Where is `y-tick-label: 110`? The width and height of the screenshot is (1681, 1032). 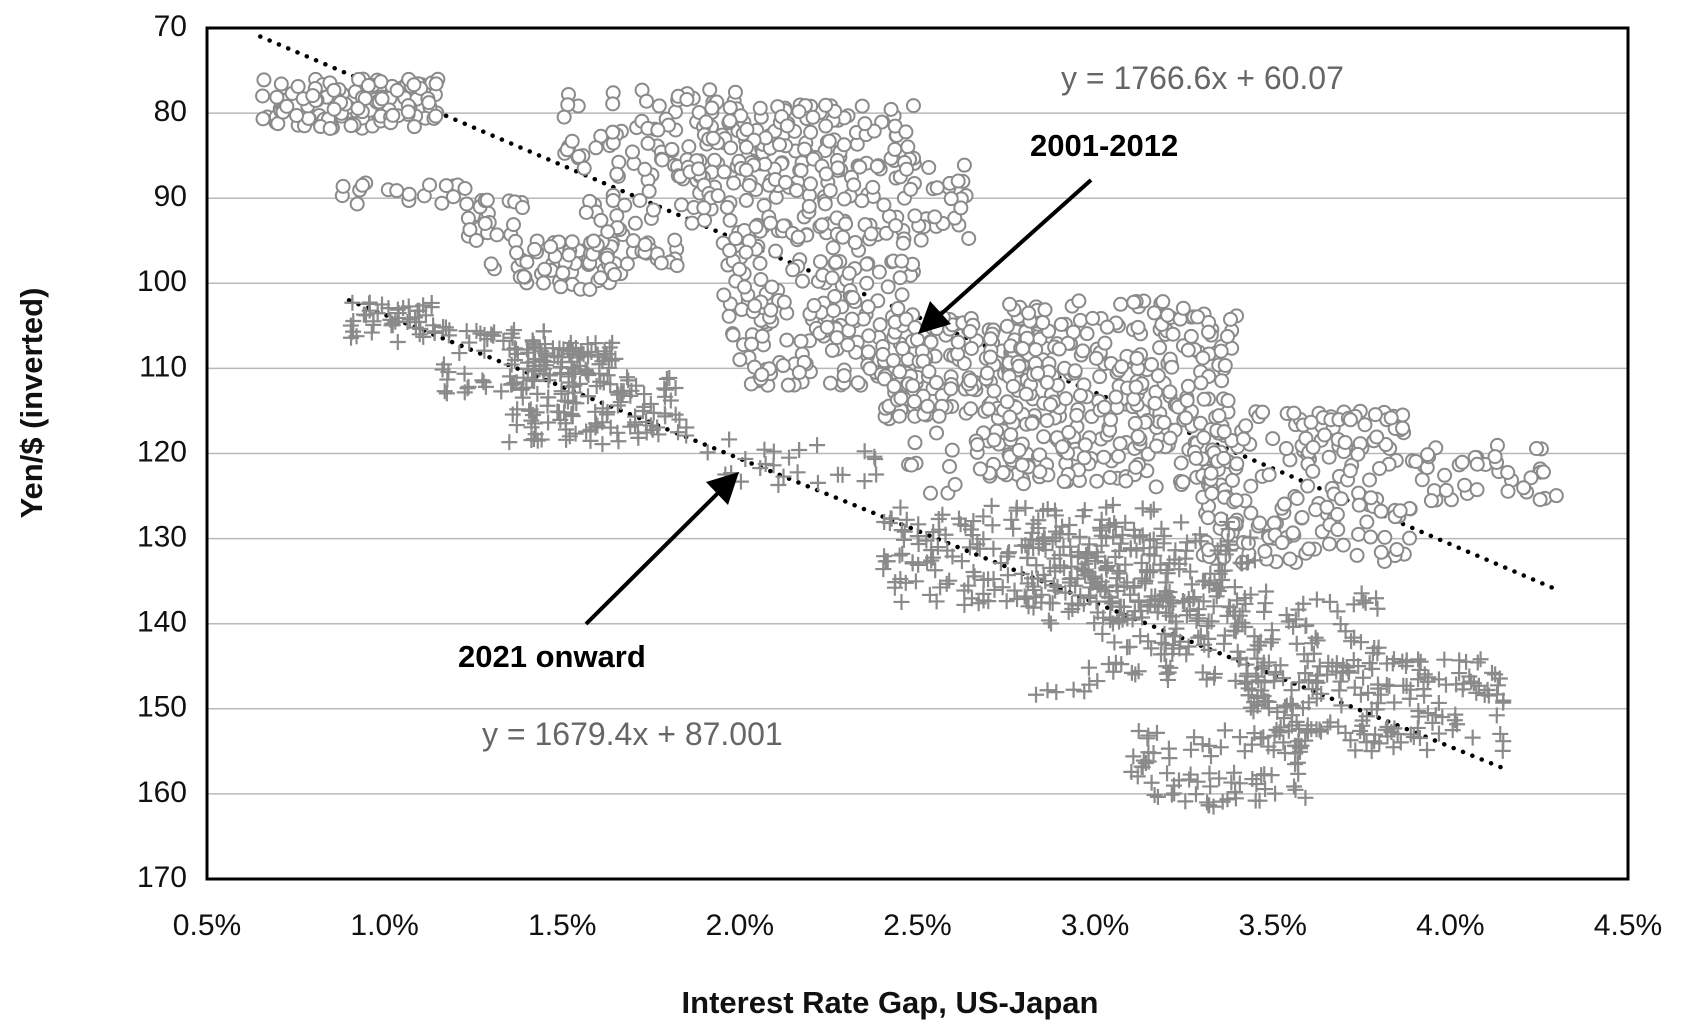
y-tick-label: 110 is located at coordinates (163, 366).